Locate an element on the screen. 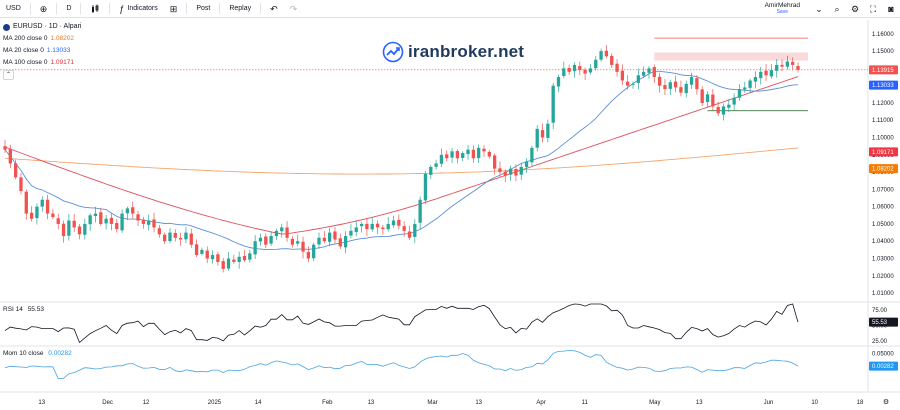 The height and width of the screenshot is (410, 900). fullscreen-icon: ⛶ is located at coordinates (873, 8).